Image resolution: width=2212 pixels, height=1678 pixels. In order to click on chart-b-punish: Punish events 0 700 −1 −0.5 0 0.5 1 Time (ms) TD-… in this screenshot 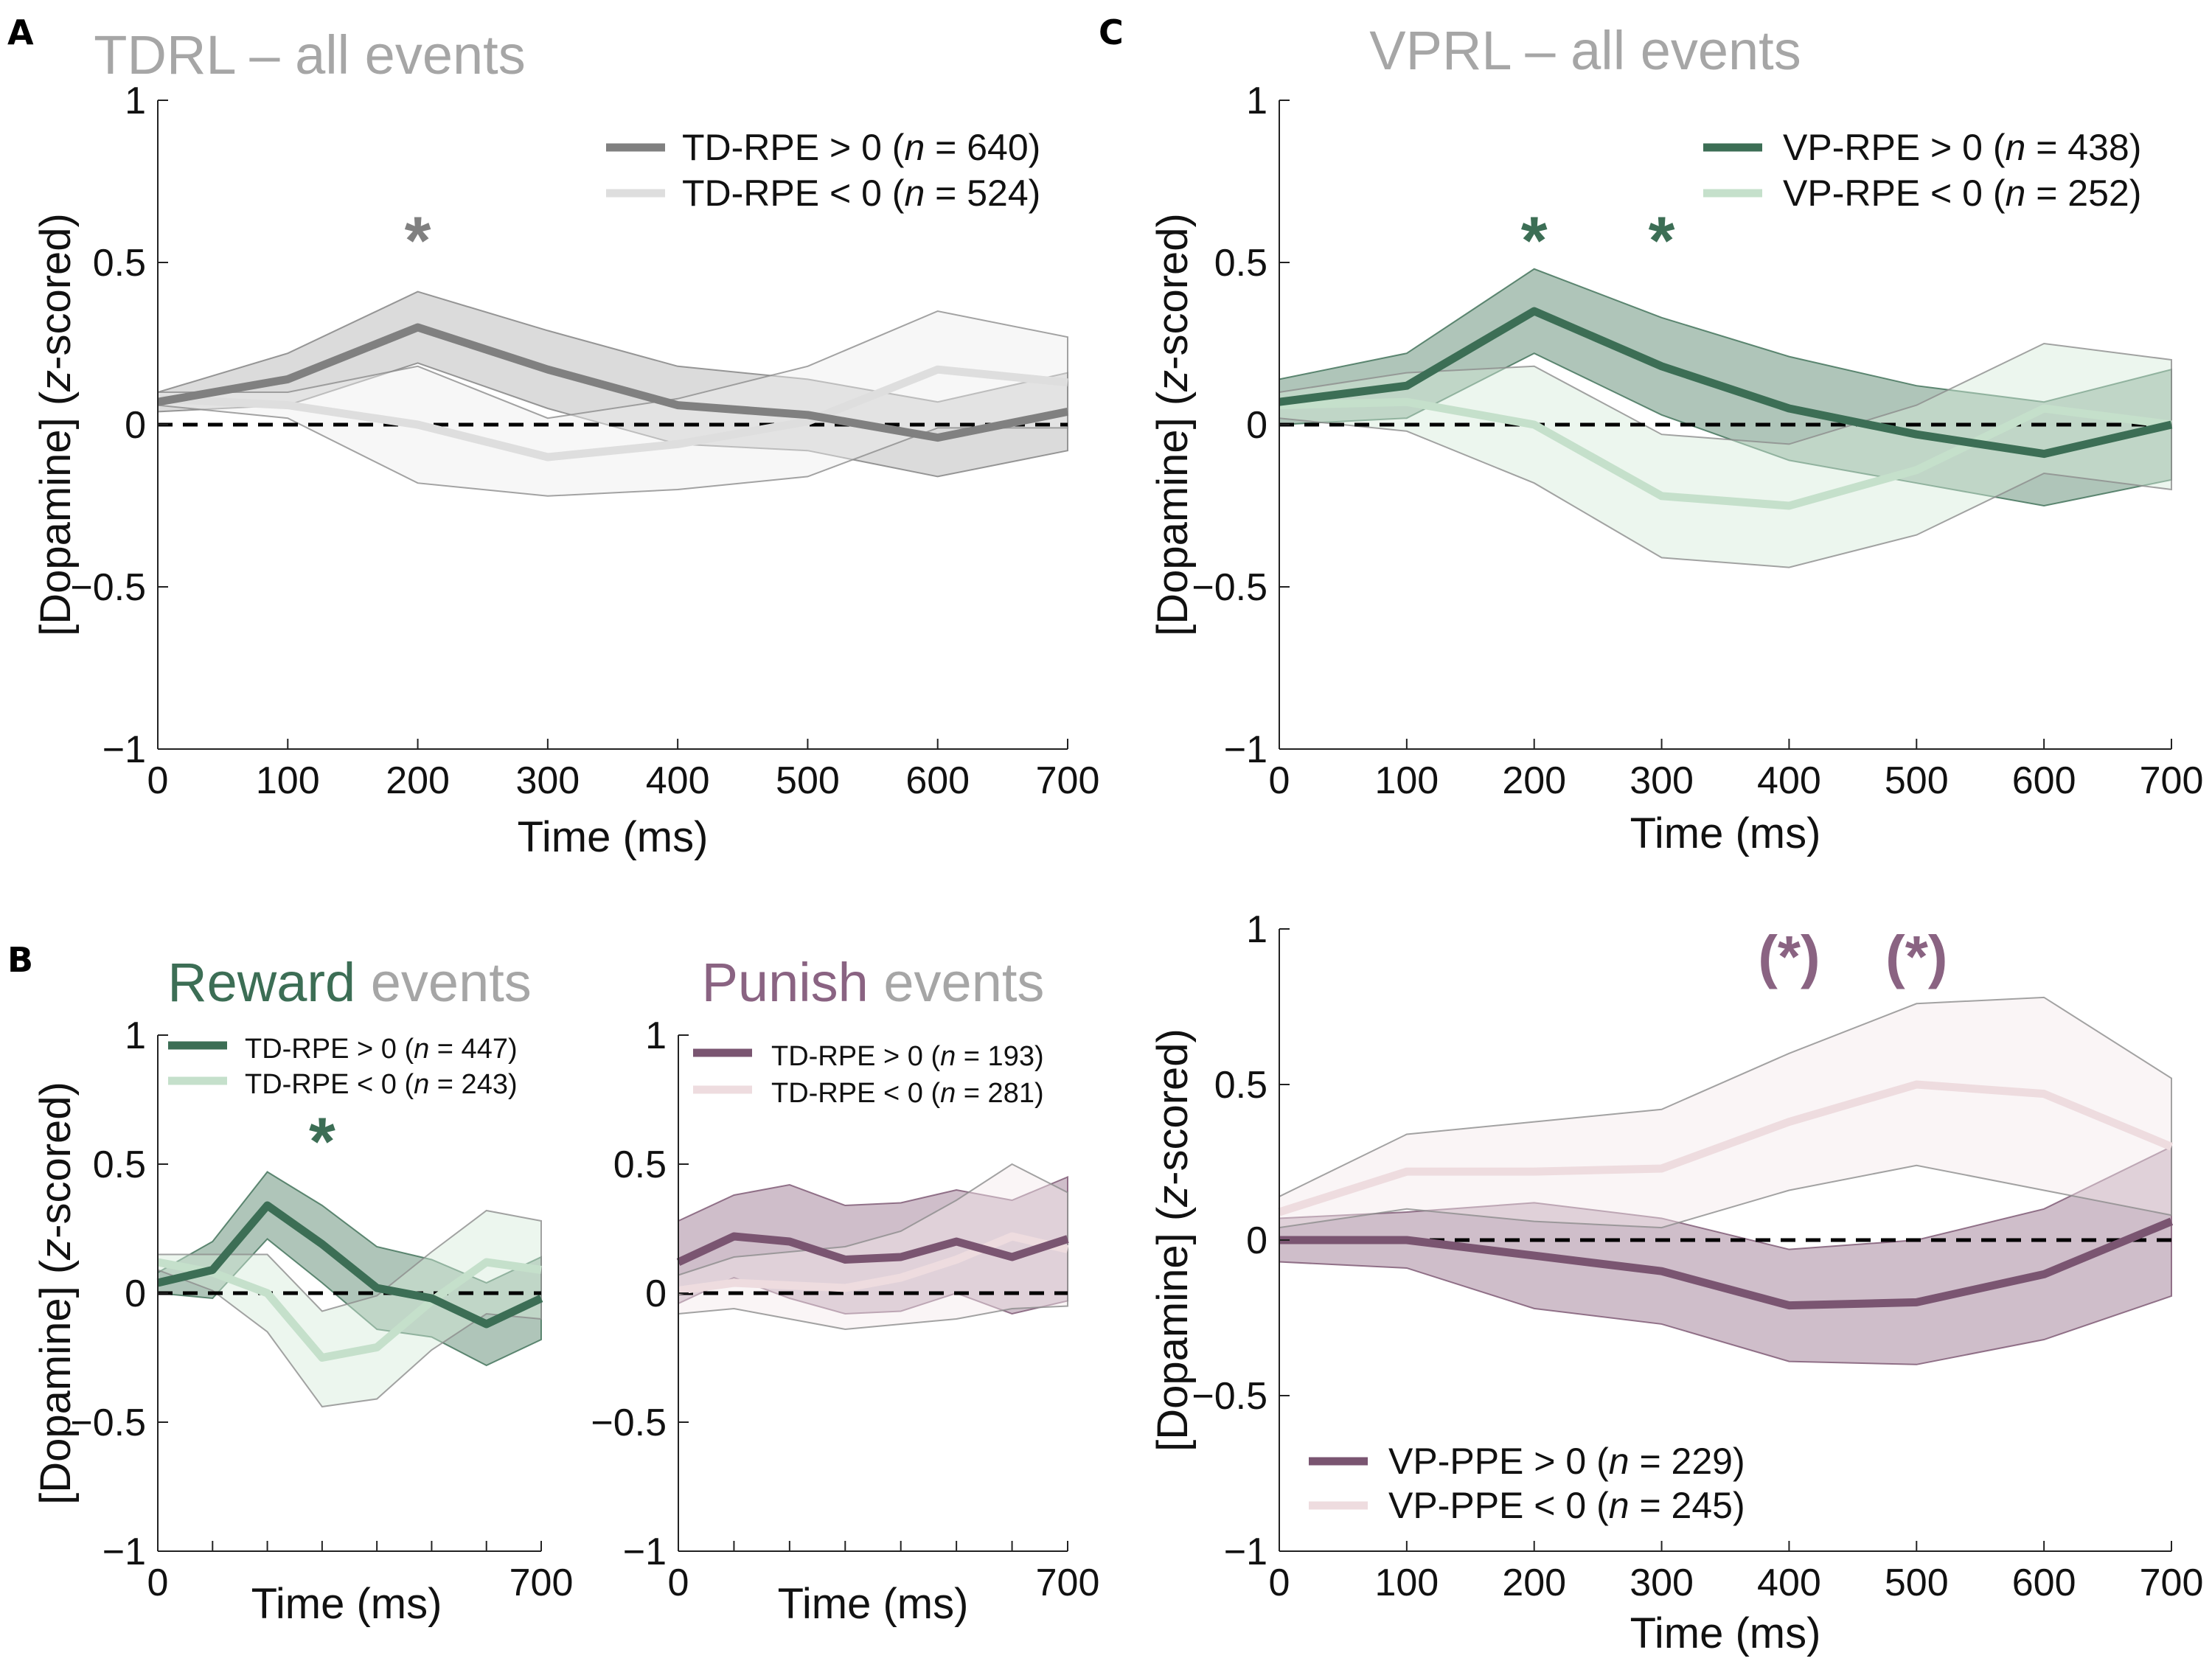, I will do `click(845, 1290)`.